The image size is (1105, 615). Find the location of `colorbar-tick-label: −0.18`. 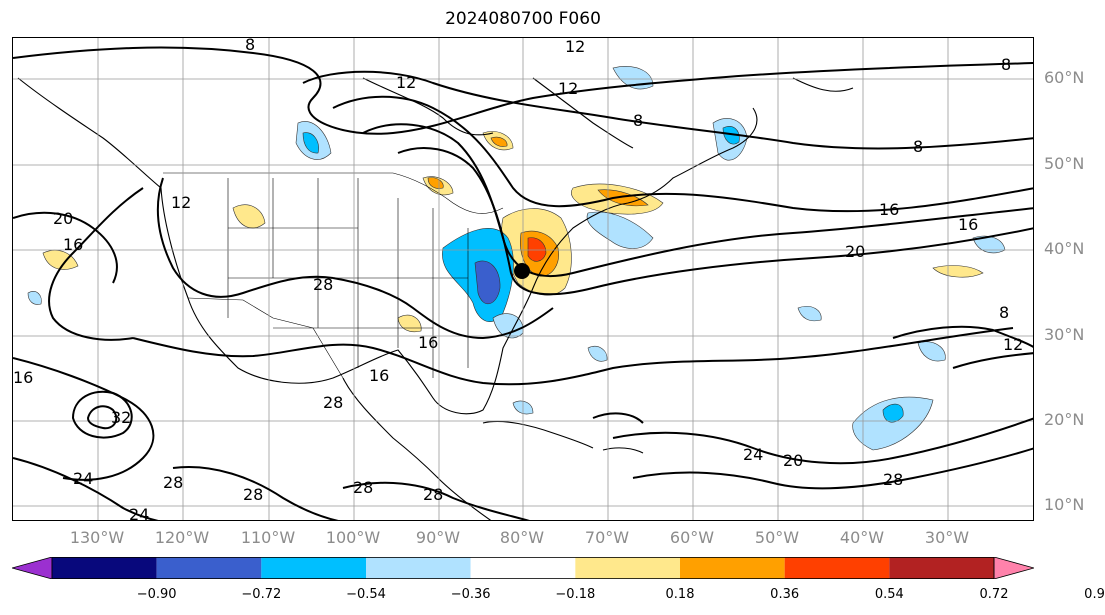

colorbar-tick-label: −0.18 is located at coordinates (575, 594).